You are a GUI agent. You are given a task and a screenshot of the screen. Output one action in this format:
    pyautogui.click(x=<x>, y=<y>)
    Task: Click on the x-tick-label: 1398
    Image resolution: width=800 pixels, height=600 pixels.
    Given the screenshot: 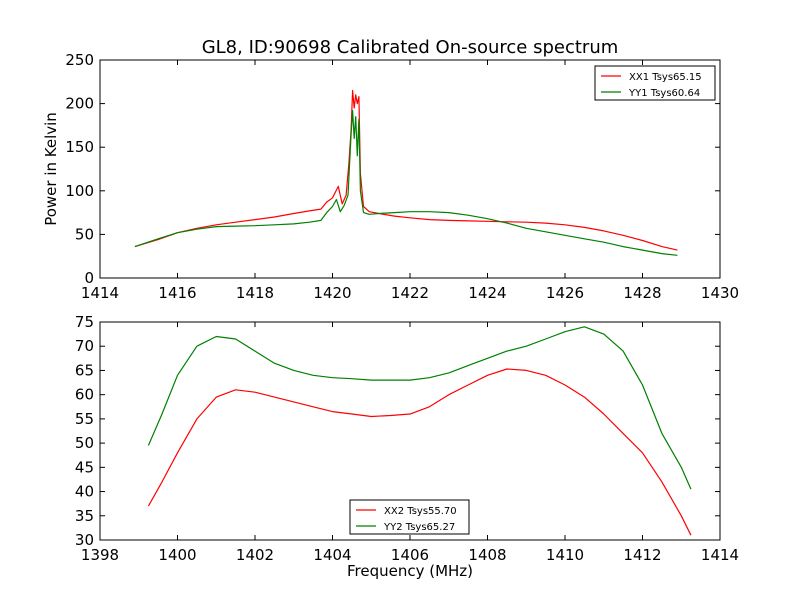 What is the action you would take?
    pyautogui.click(x=100, y=555)
    